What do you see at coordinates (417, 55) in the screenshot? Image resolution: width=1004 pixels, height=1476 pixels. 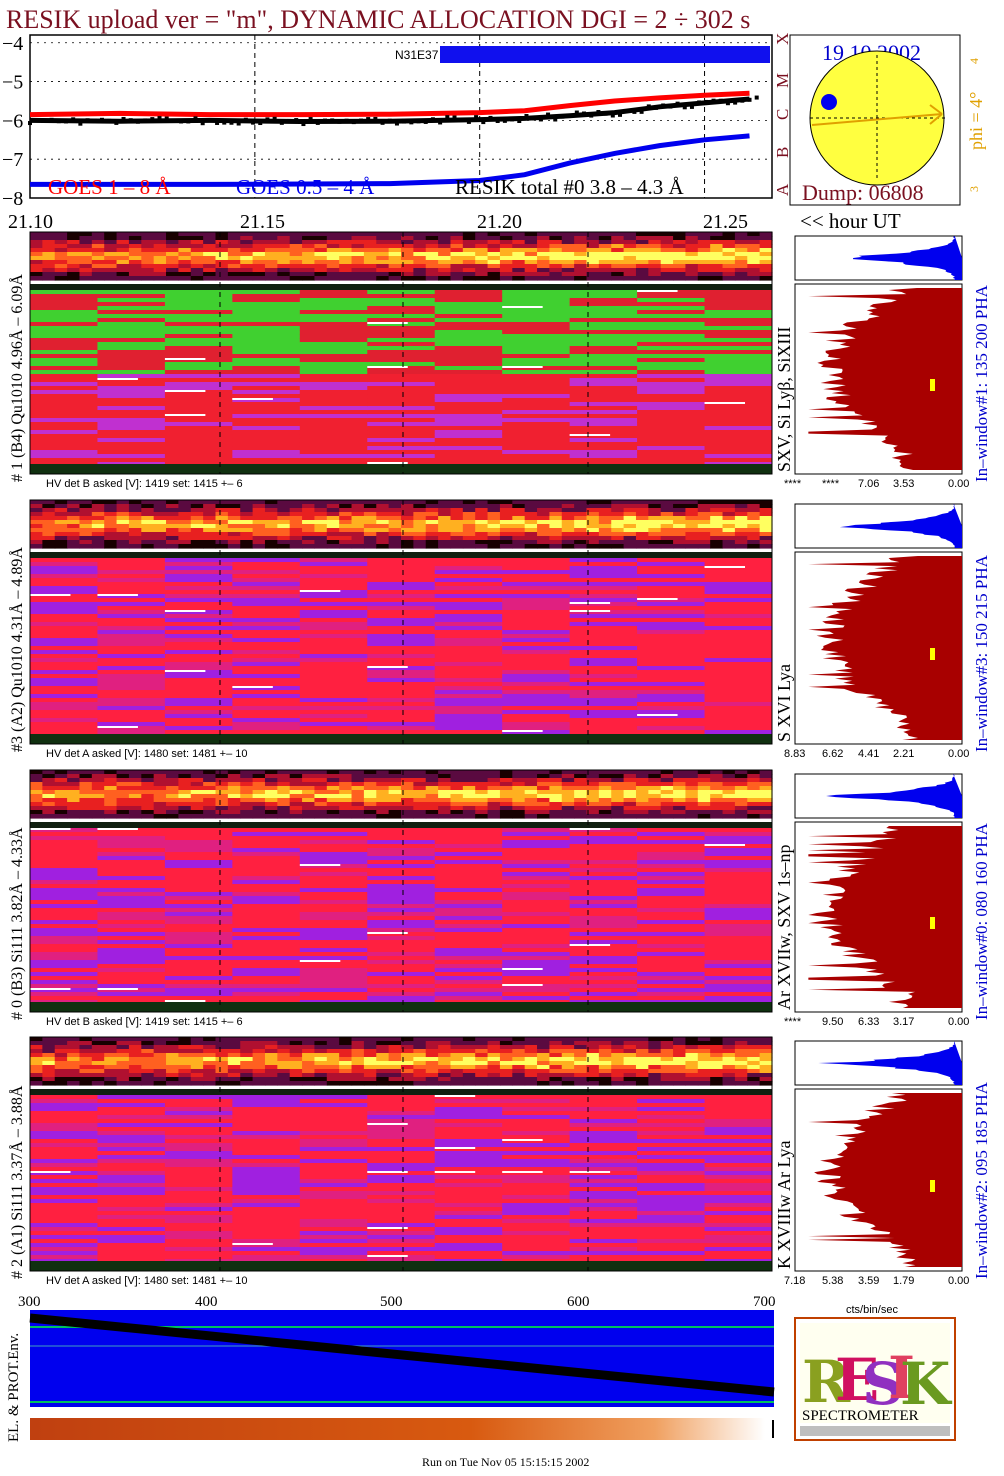 I see `flare-label: N31E37` at bounding box center [417, 55].